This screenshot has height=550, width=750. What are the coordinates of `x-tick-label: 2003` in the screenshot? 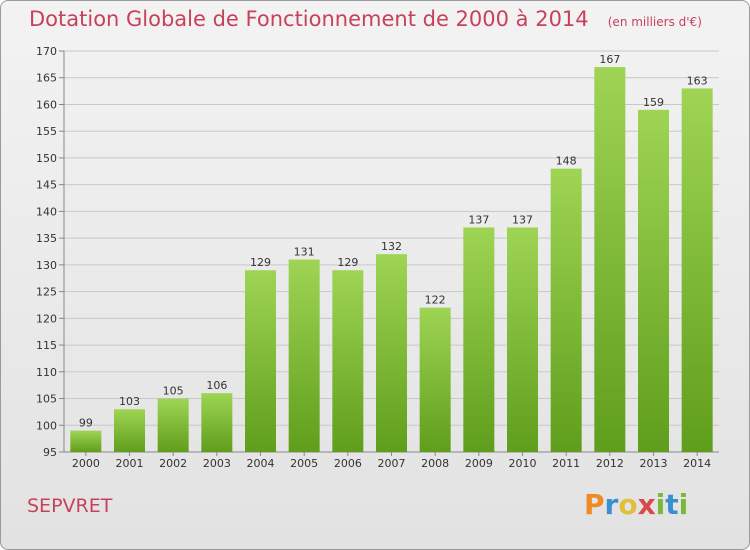 It's located at (217, 463).